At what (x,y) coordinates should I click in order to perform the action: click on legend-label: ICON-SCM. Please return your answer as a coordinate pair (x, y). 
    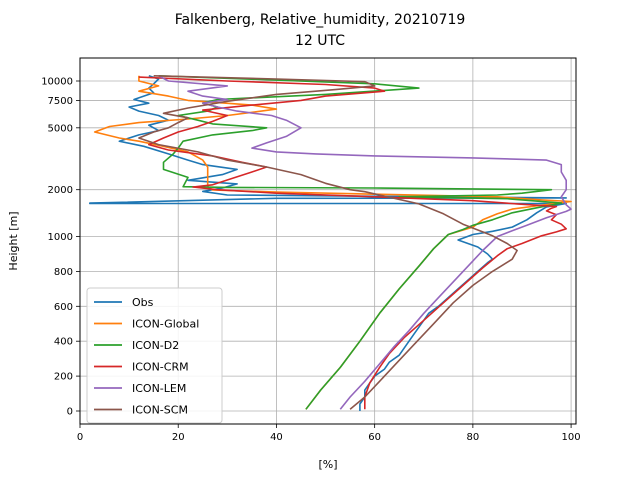
    Looking at the image, I should click on (160, 410).